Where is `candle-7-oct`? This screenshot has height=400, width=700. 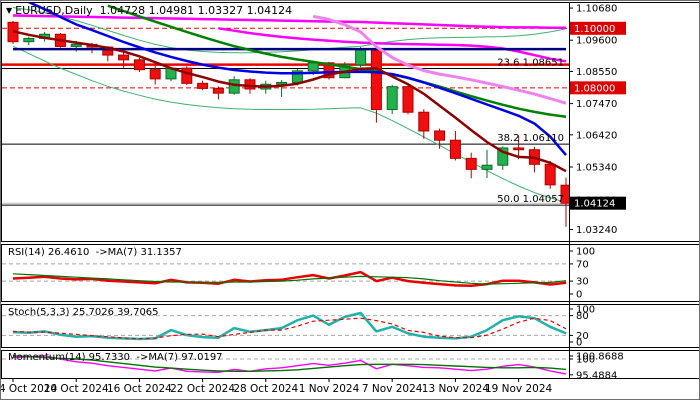
candle-7-oct is located at coordinates (29, 41).